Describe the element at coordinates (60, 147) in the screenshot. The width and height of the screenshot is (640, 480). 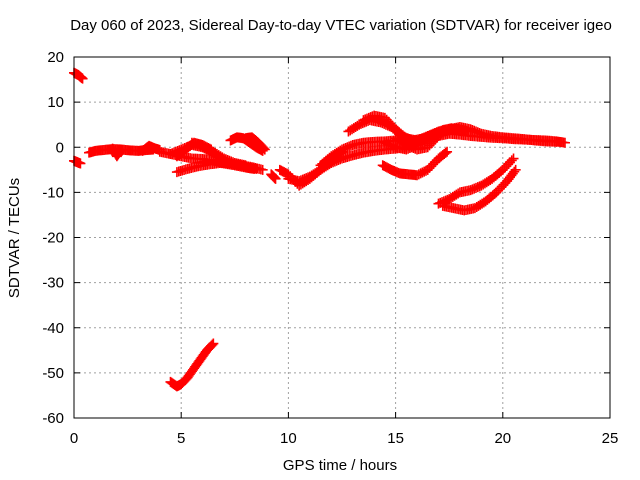
I see `y-tick-label: 0` at that location.